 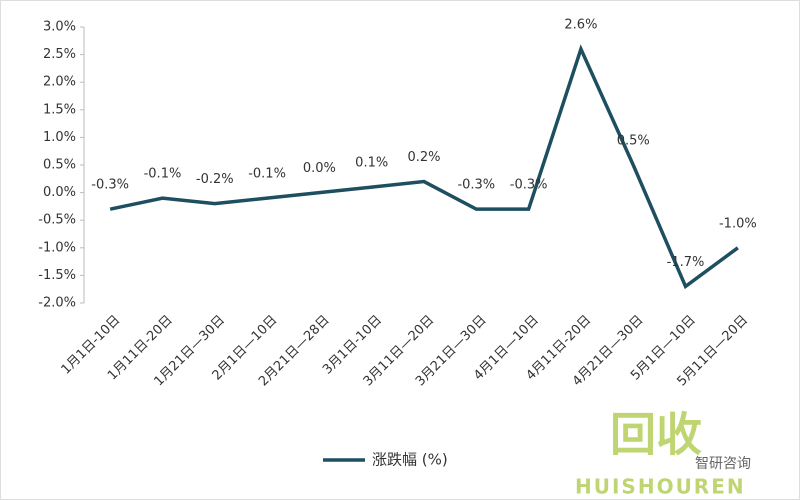 What do you see at coordinates (57, 220) in the screenshot?
I see `y-tick-label: -0.5%` at bounding box center [57, 220].